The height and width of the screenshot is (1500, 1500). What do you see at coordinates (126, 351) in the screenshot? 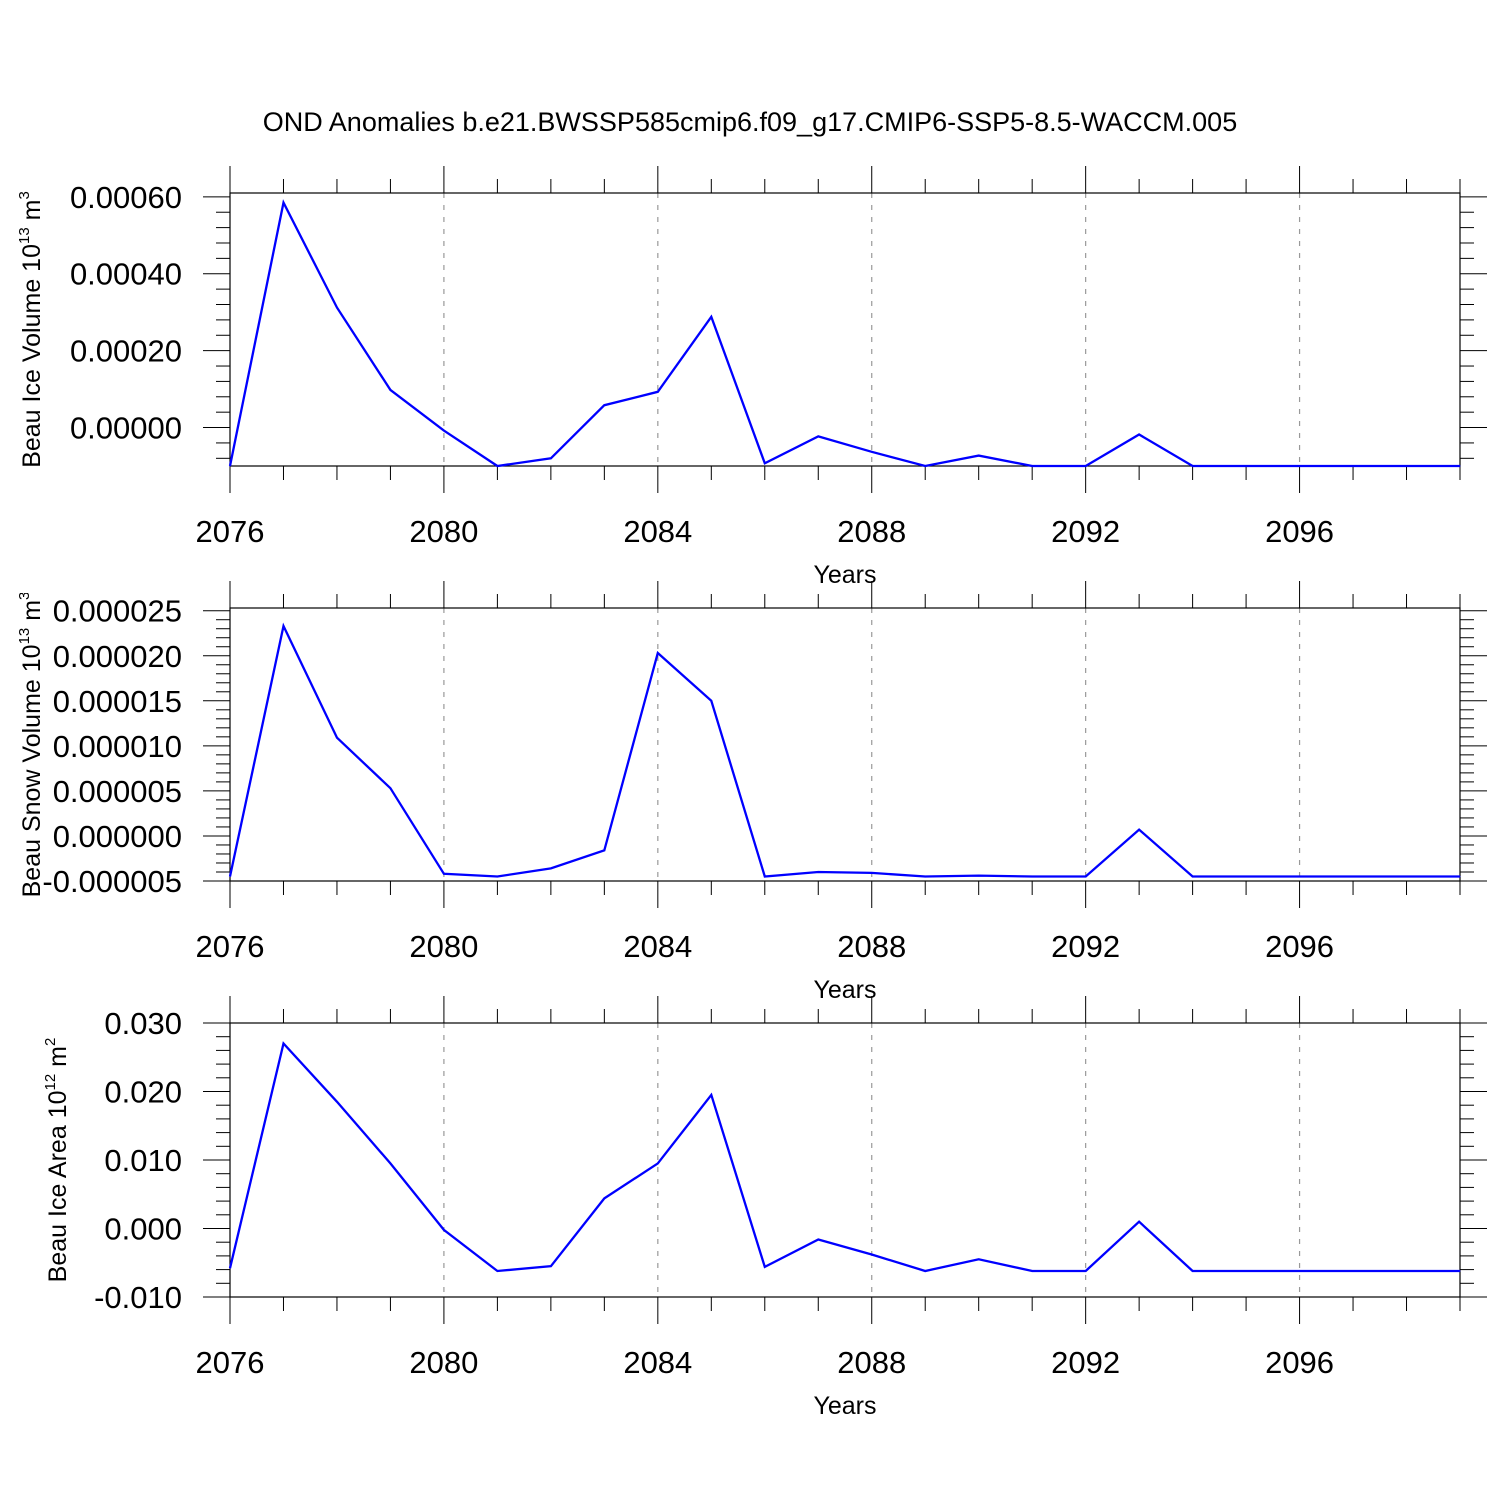
I see `panel-1-y-tick-label: 0.00020` at bounding box center [126, 351].